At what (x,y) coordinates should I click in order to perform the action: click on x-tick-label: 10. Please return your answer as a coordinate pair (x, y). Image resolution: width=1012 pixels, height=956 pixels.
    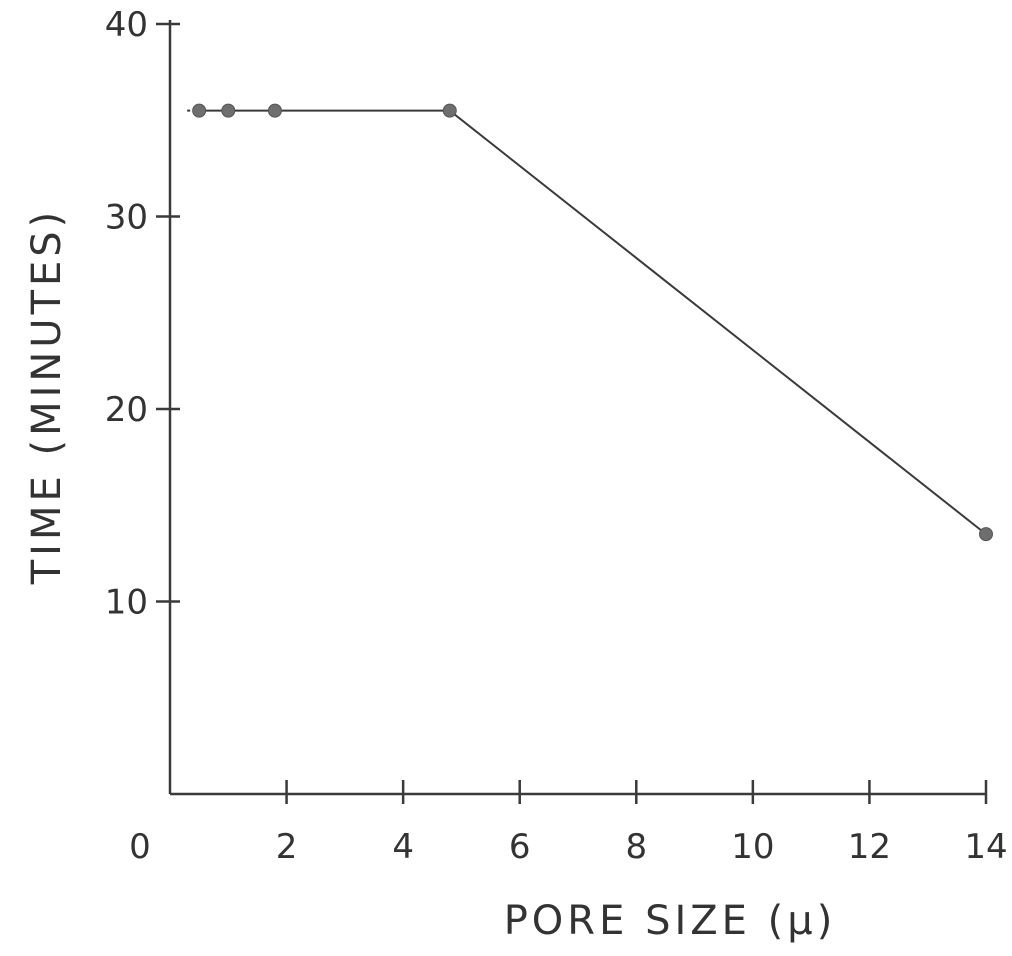
    Looking at the image, I should click on (752, 847).